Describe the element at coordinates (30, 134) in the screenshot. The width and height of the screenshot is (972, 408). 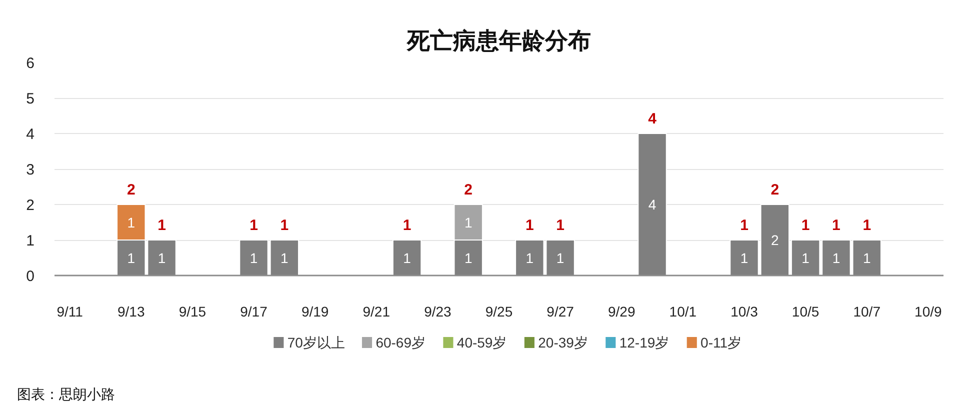
I see `y-tick-label: 4` at that location.